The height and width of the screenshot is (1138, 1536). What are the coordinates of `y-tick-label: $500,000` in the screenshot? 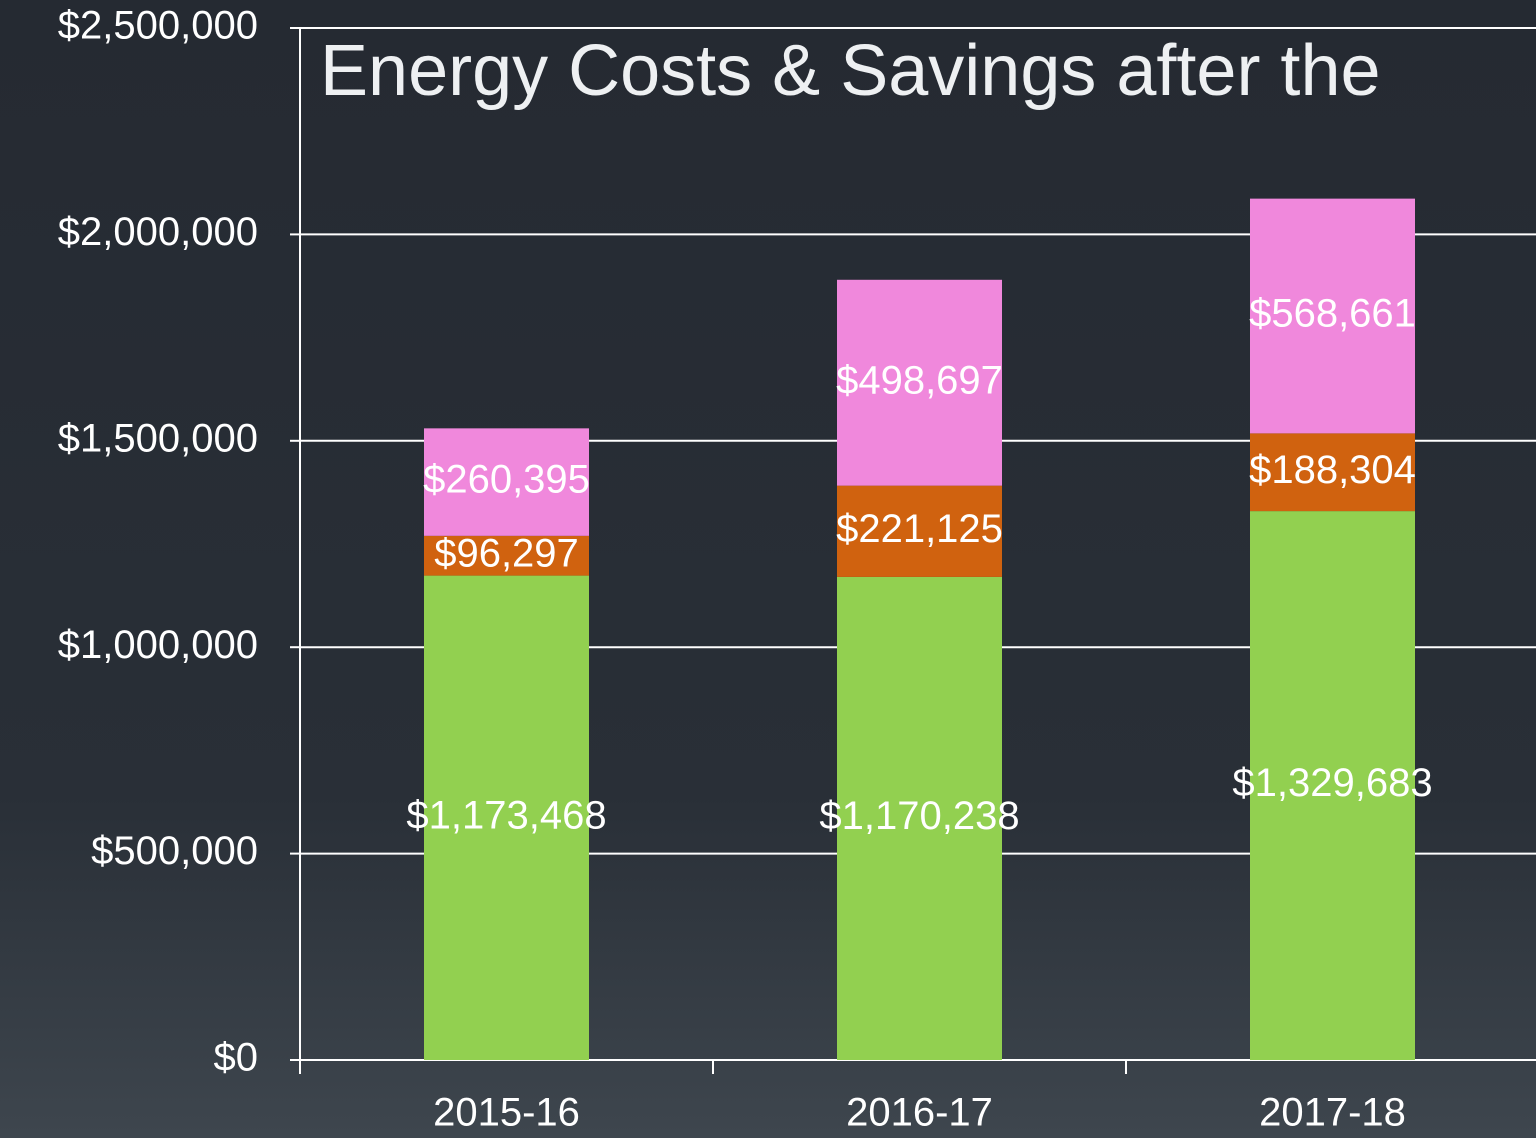 It's located at (174, 851).